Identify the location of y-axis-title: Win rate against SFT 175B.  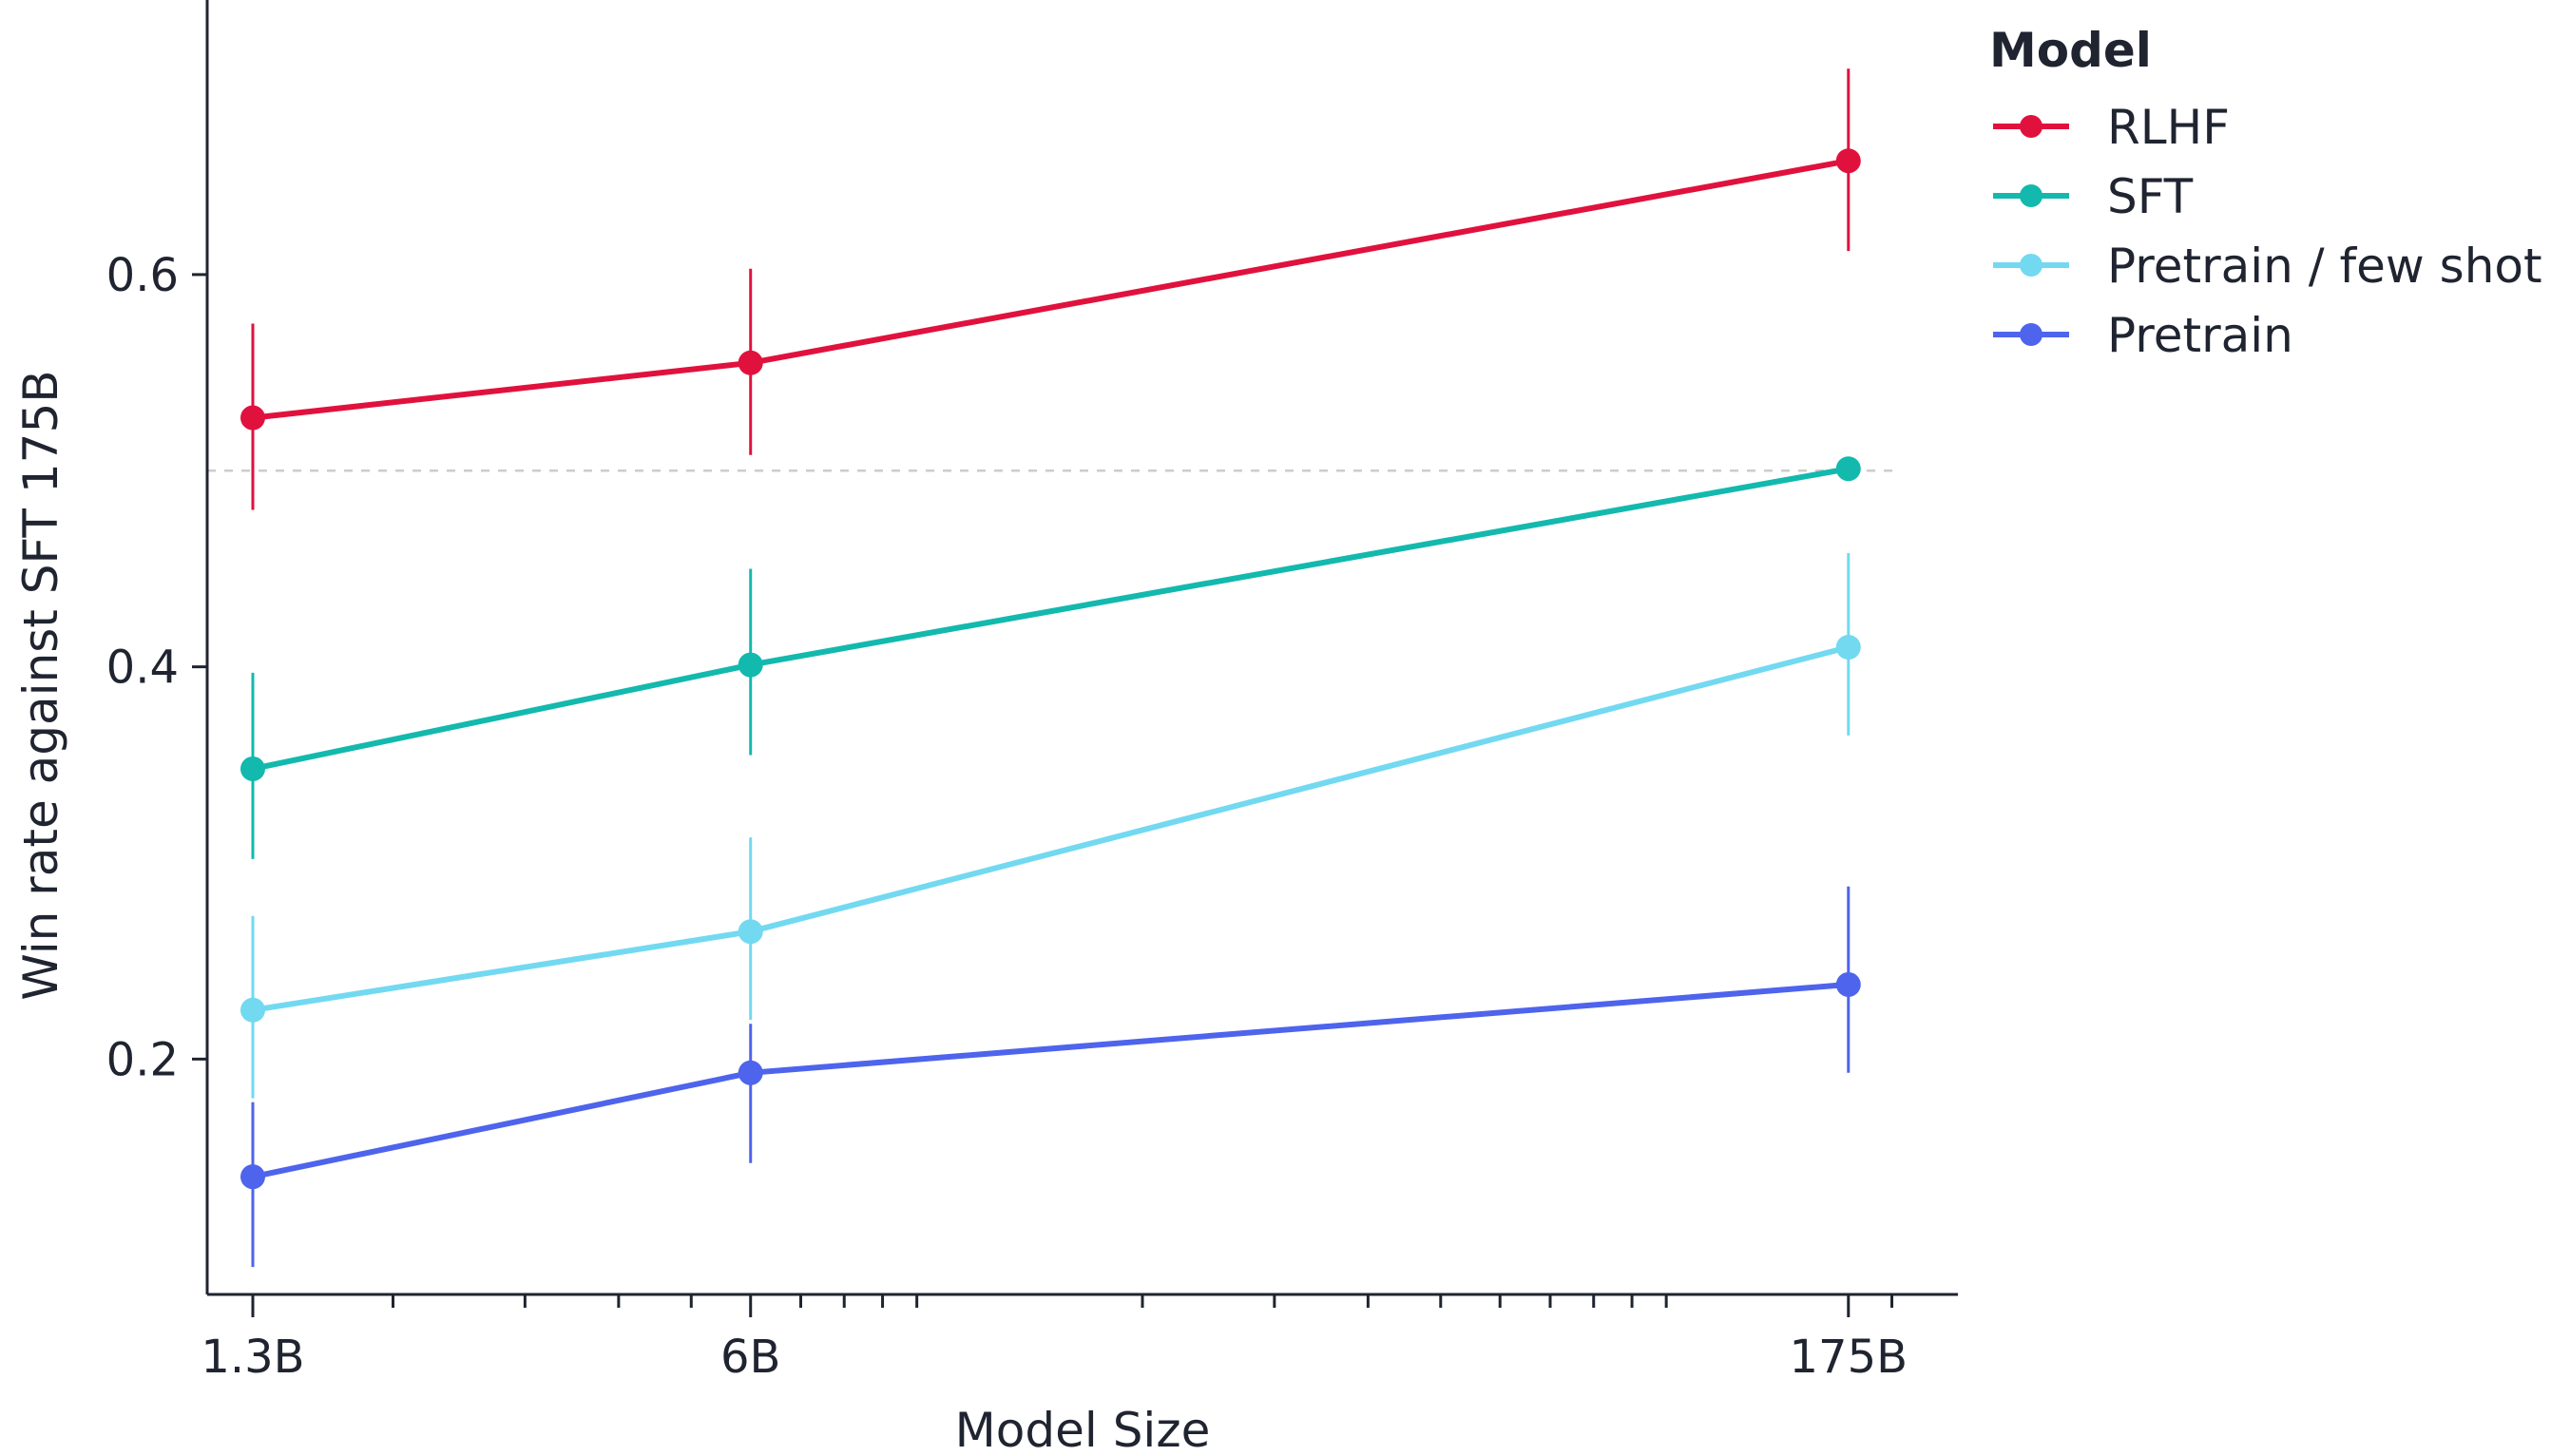
(41, 685).